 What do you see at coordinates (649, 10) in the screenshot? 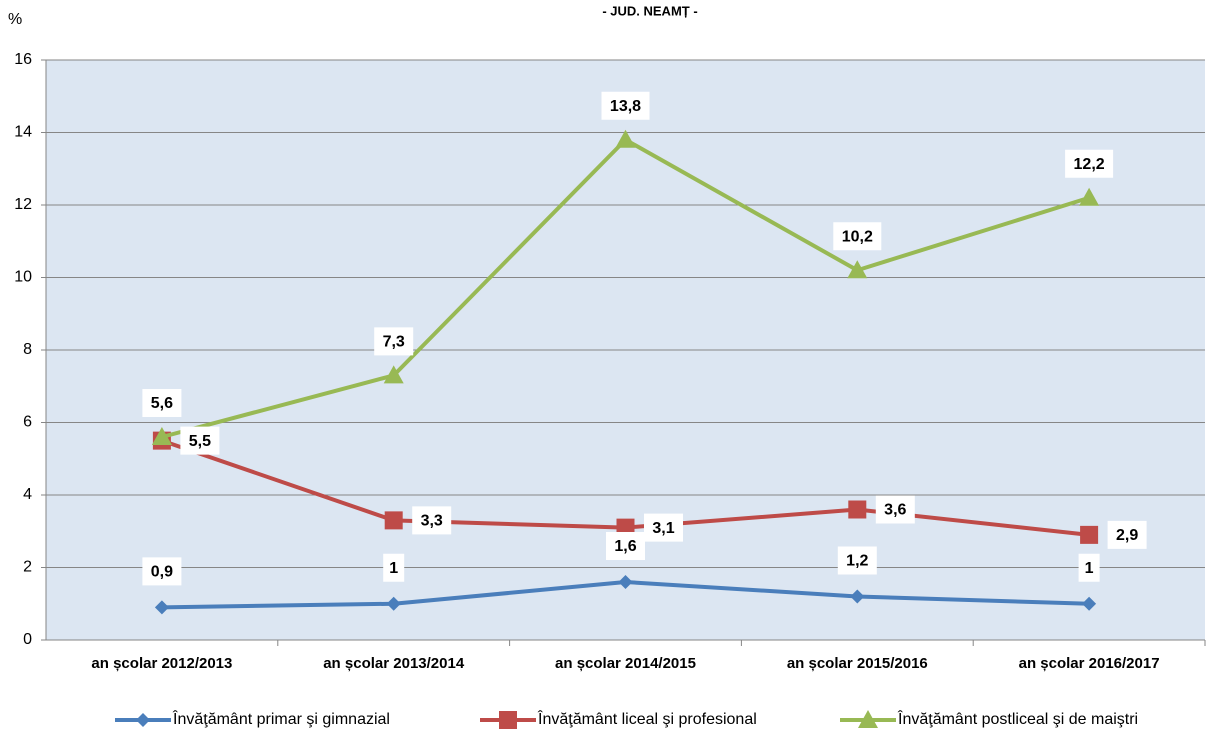
I see `chart-title: - JUD. NEAMȚ -` at bounding box center [649, 10].